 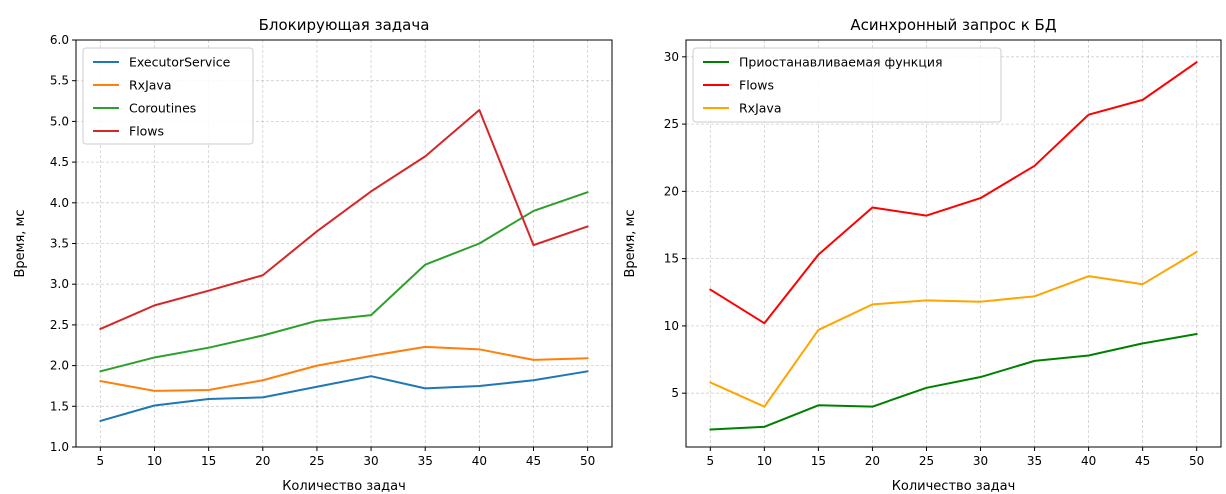 I want to click on y-tick-label: 2.5, so click(x=59, y=325).